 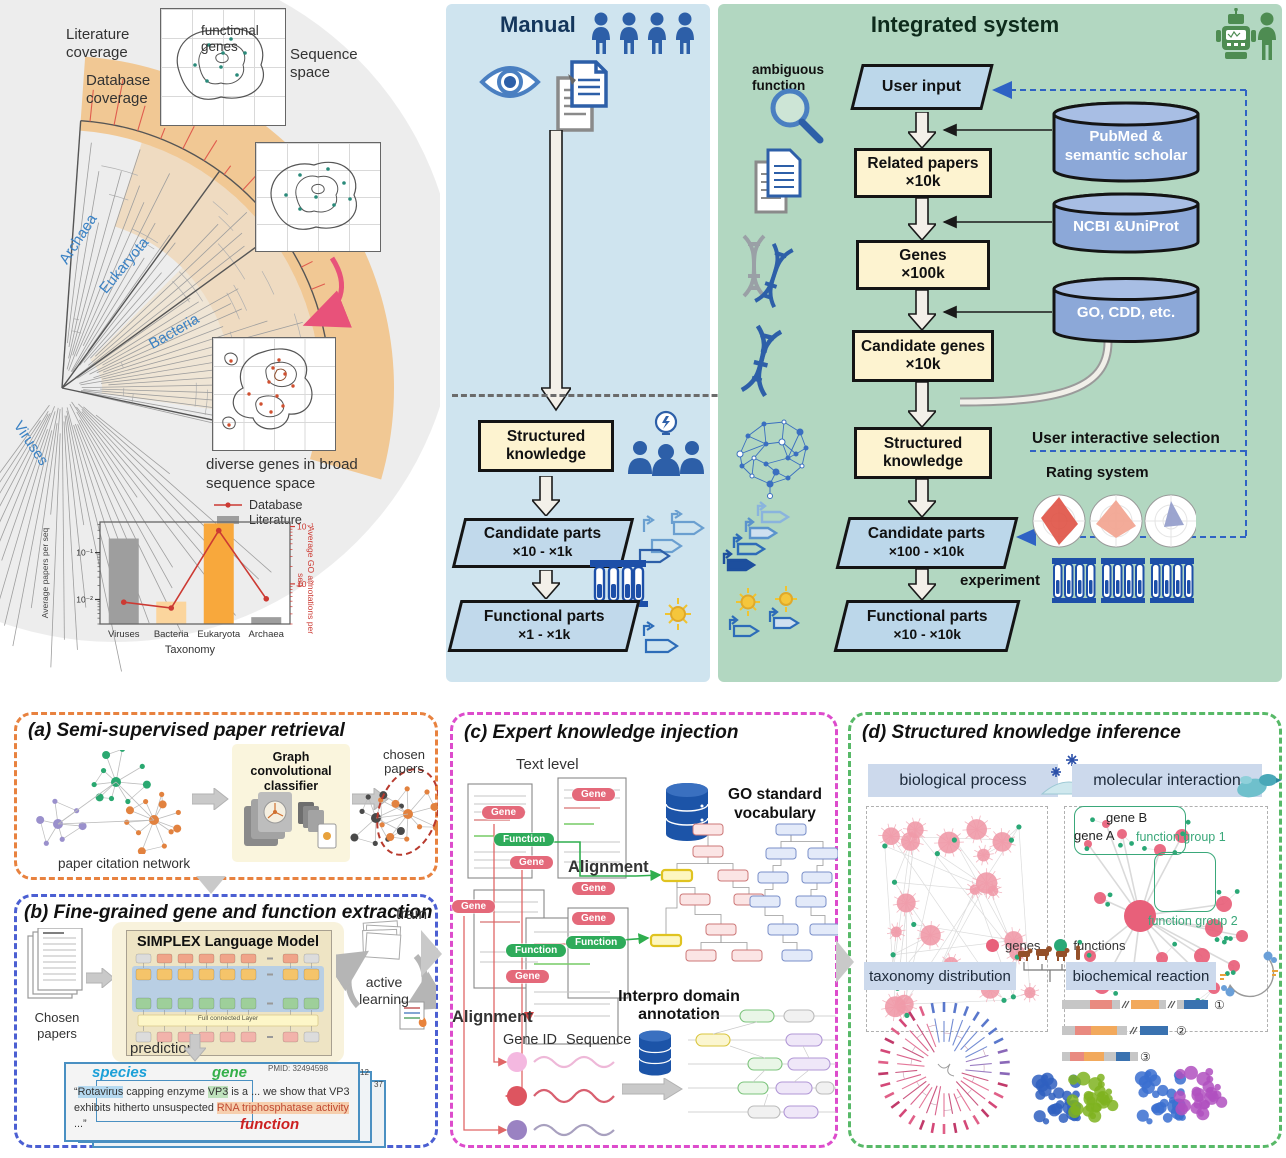 I want to click on functions-dot, so click(x=1061, y=945).